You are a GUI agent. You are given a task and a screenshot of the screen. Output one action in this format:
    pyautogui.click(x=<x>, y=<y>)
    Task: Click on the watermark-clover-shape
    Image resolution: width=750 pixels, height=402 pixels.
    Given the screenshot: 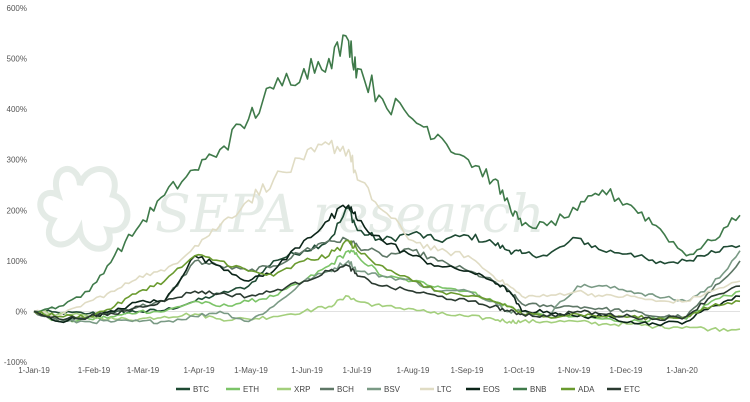 What is the action you would take?
    pyautogui.click(x=84, y=209)
    